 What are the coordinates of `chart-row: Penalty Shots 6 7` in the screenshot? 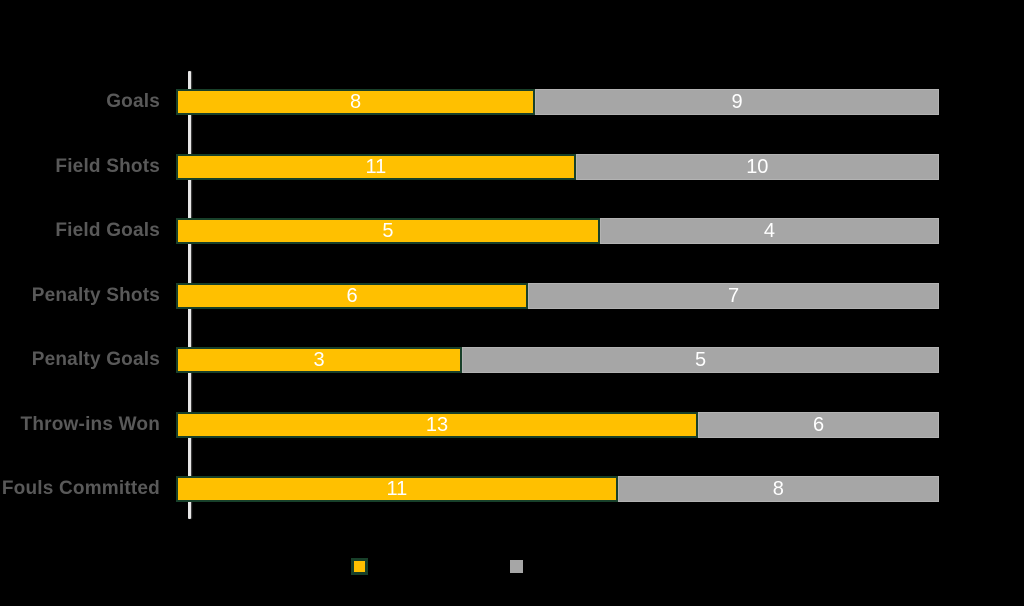 It's located at (512, 296).